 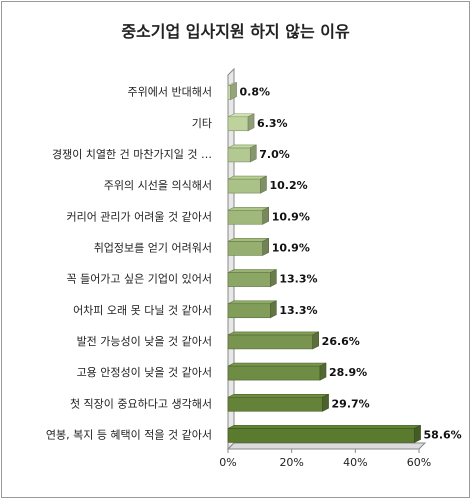 What do you see at coordinates (170, 92) in the screenshot?
I see `category-label: 주위에서 반대해서` at bounding box center [170, 92].